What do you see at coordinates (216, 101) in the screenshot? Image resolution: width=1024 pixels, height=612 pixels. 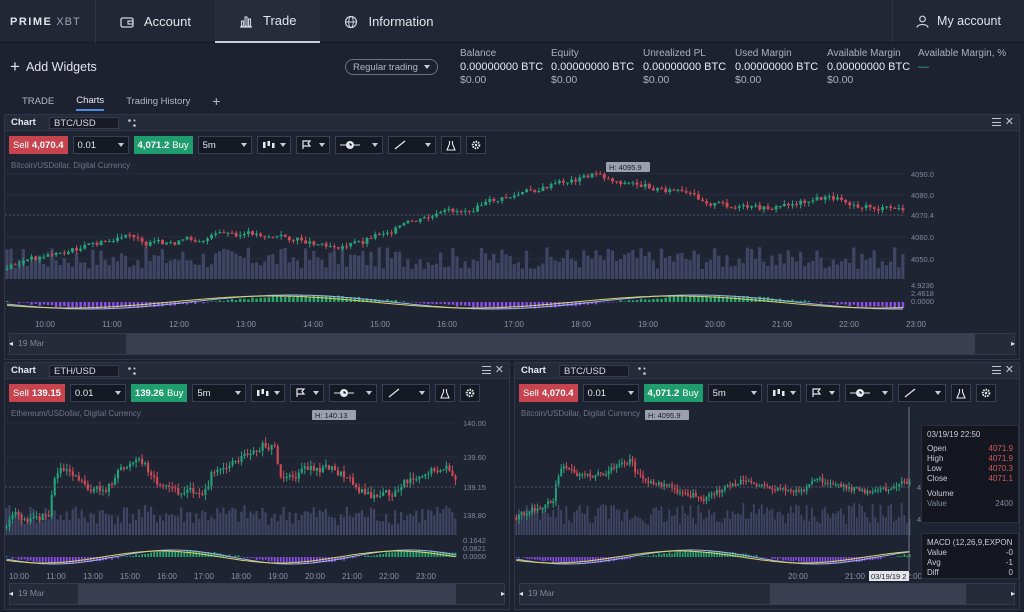 I see `add-tab-button: +` at bounding box center [216, 101].